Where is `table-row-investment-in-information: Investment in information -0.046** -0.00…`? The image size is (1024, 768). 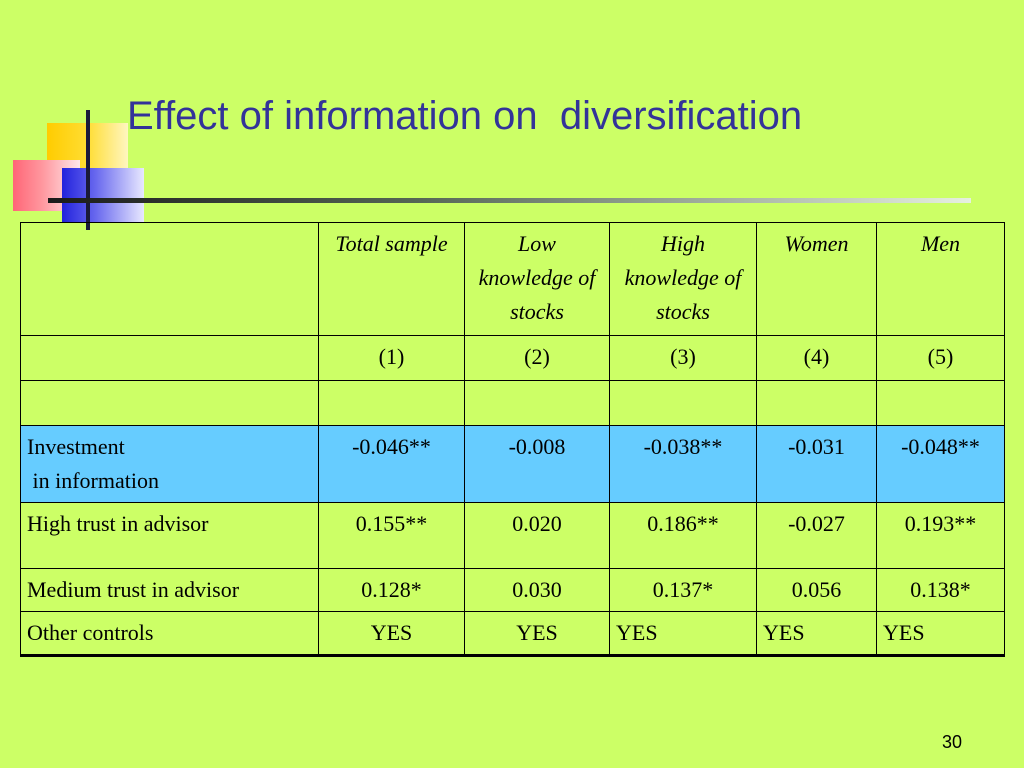
table-row-investment-in-information: Investment in information -0.046** -0.00… is located at coordinates (512, 464).